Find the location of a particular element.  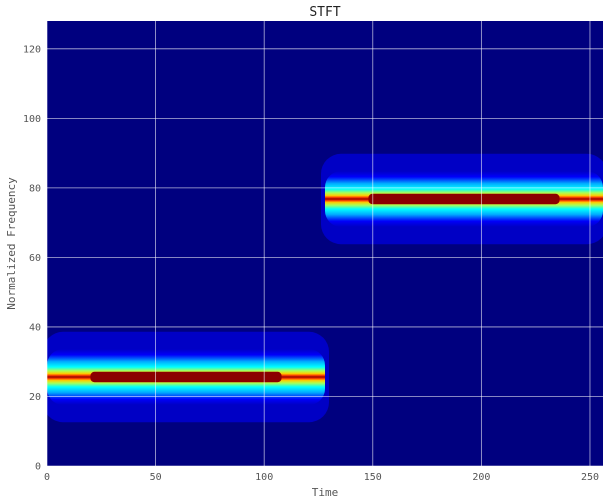

x-tick-labels: 0 50 100 150 200 250 is located at coordinates (321, 477).